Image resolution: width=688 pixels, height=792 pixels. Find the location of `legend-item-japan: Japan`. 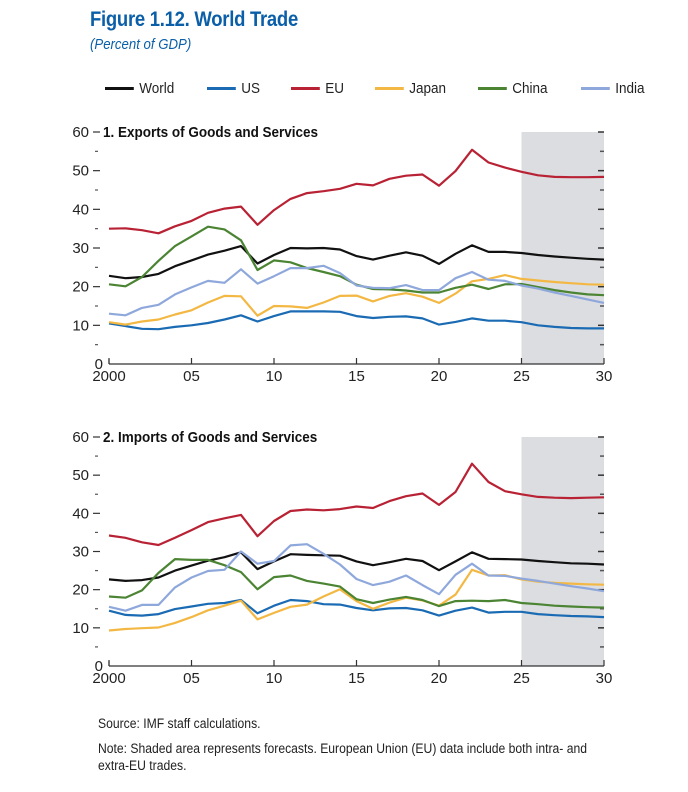

legend-item-japan: Japan is located at coordinates (410, 88).